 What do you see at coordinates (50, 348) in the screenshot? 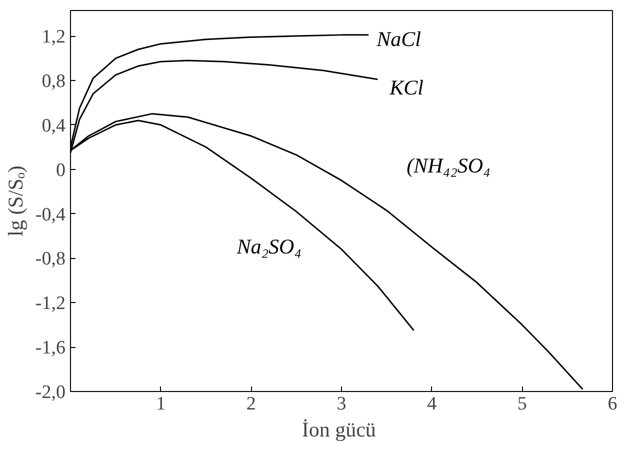
I see `y-tick-label: -1,6` at bounding box center [50, 348].